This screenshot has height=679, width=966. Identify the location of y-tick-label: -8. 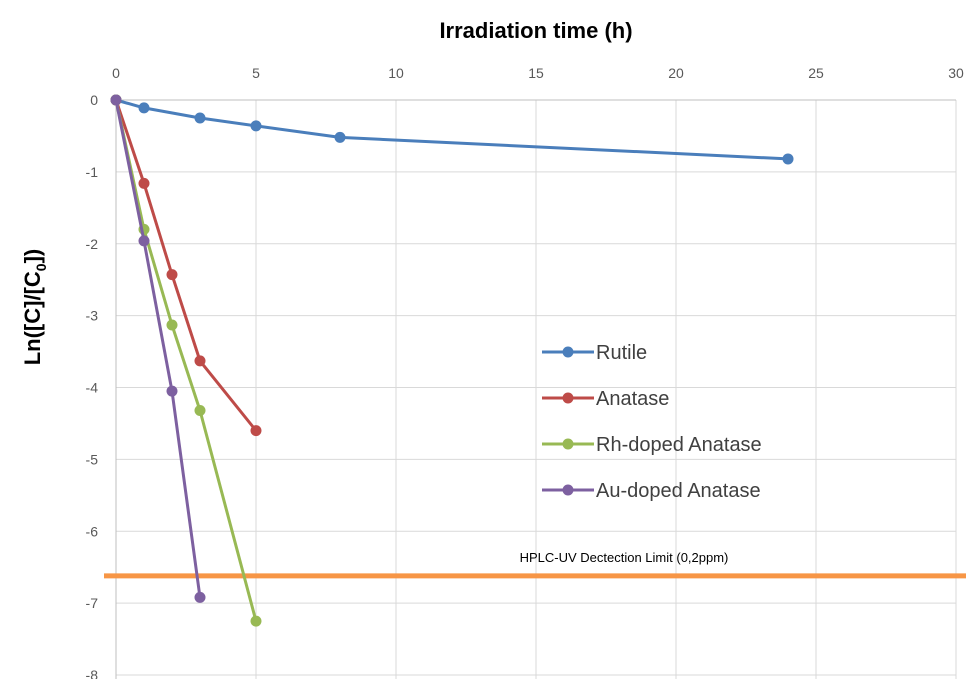
(92, 673).